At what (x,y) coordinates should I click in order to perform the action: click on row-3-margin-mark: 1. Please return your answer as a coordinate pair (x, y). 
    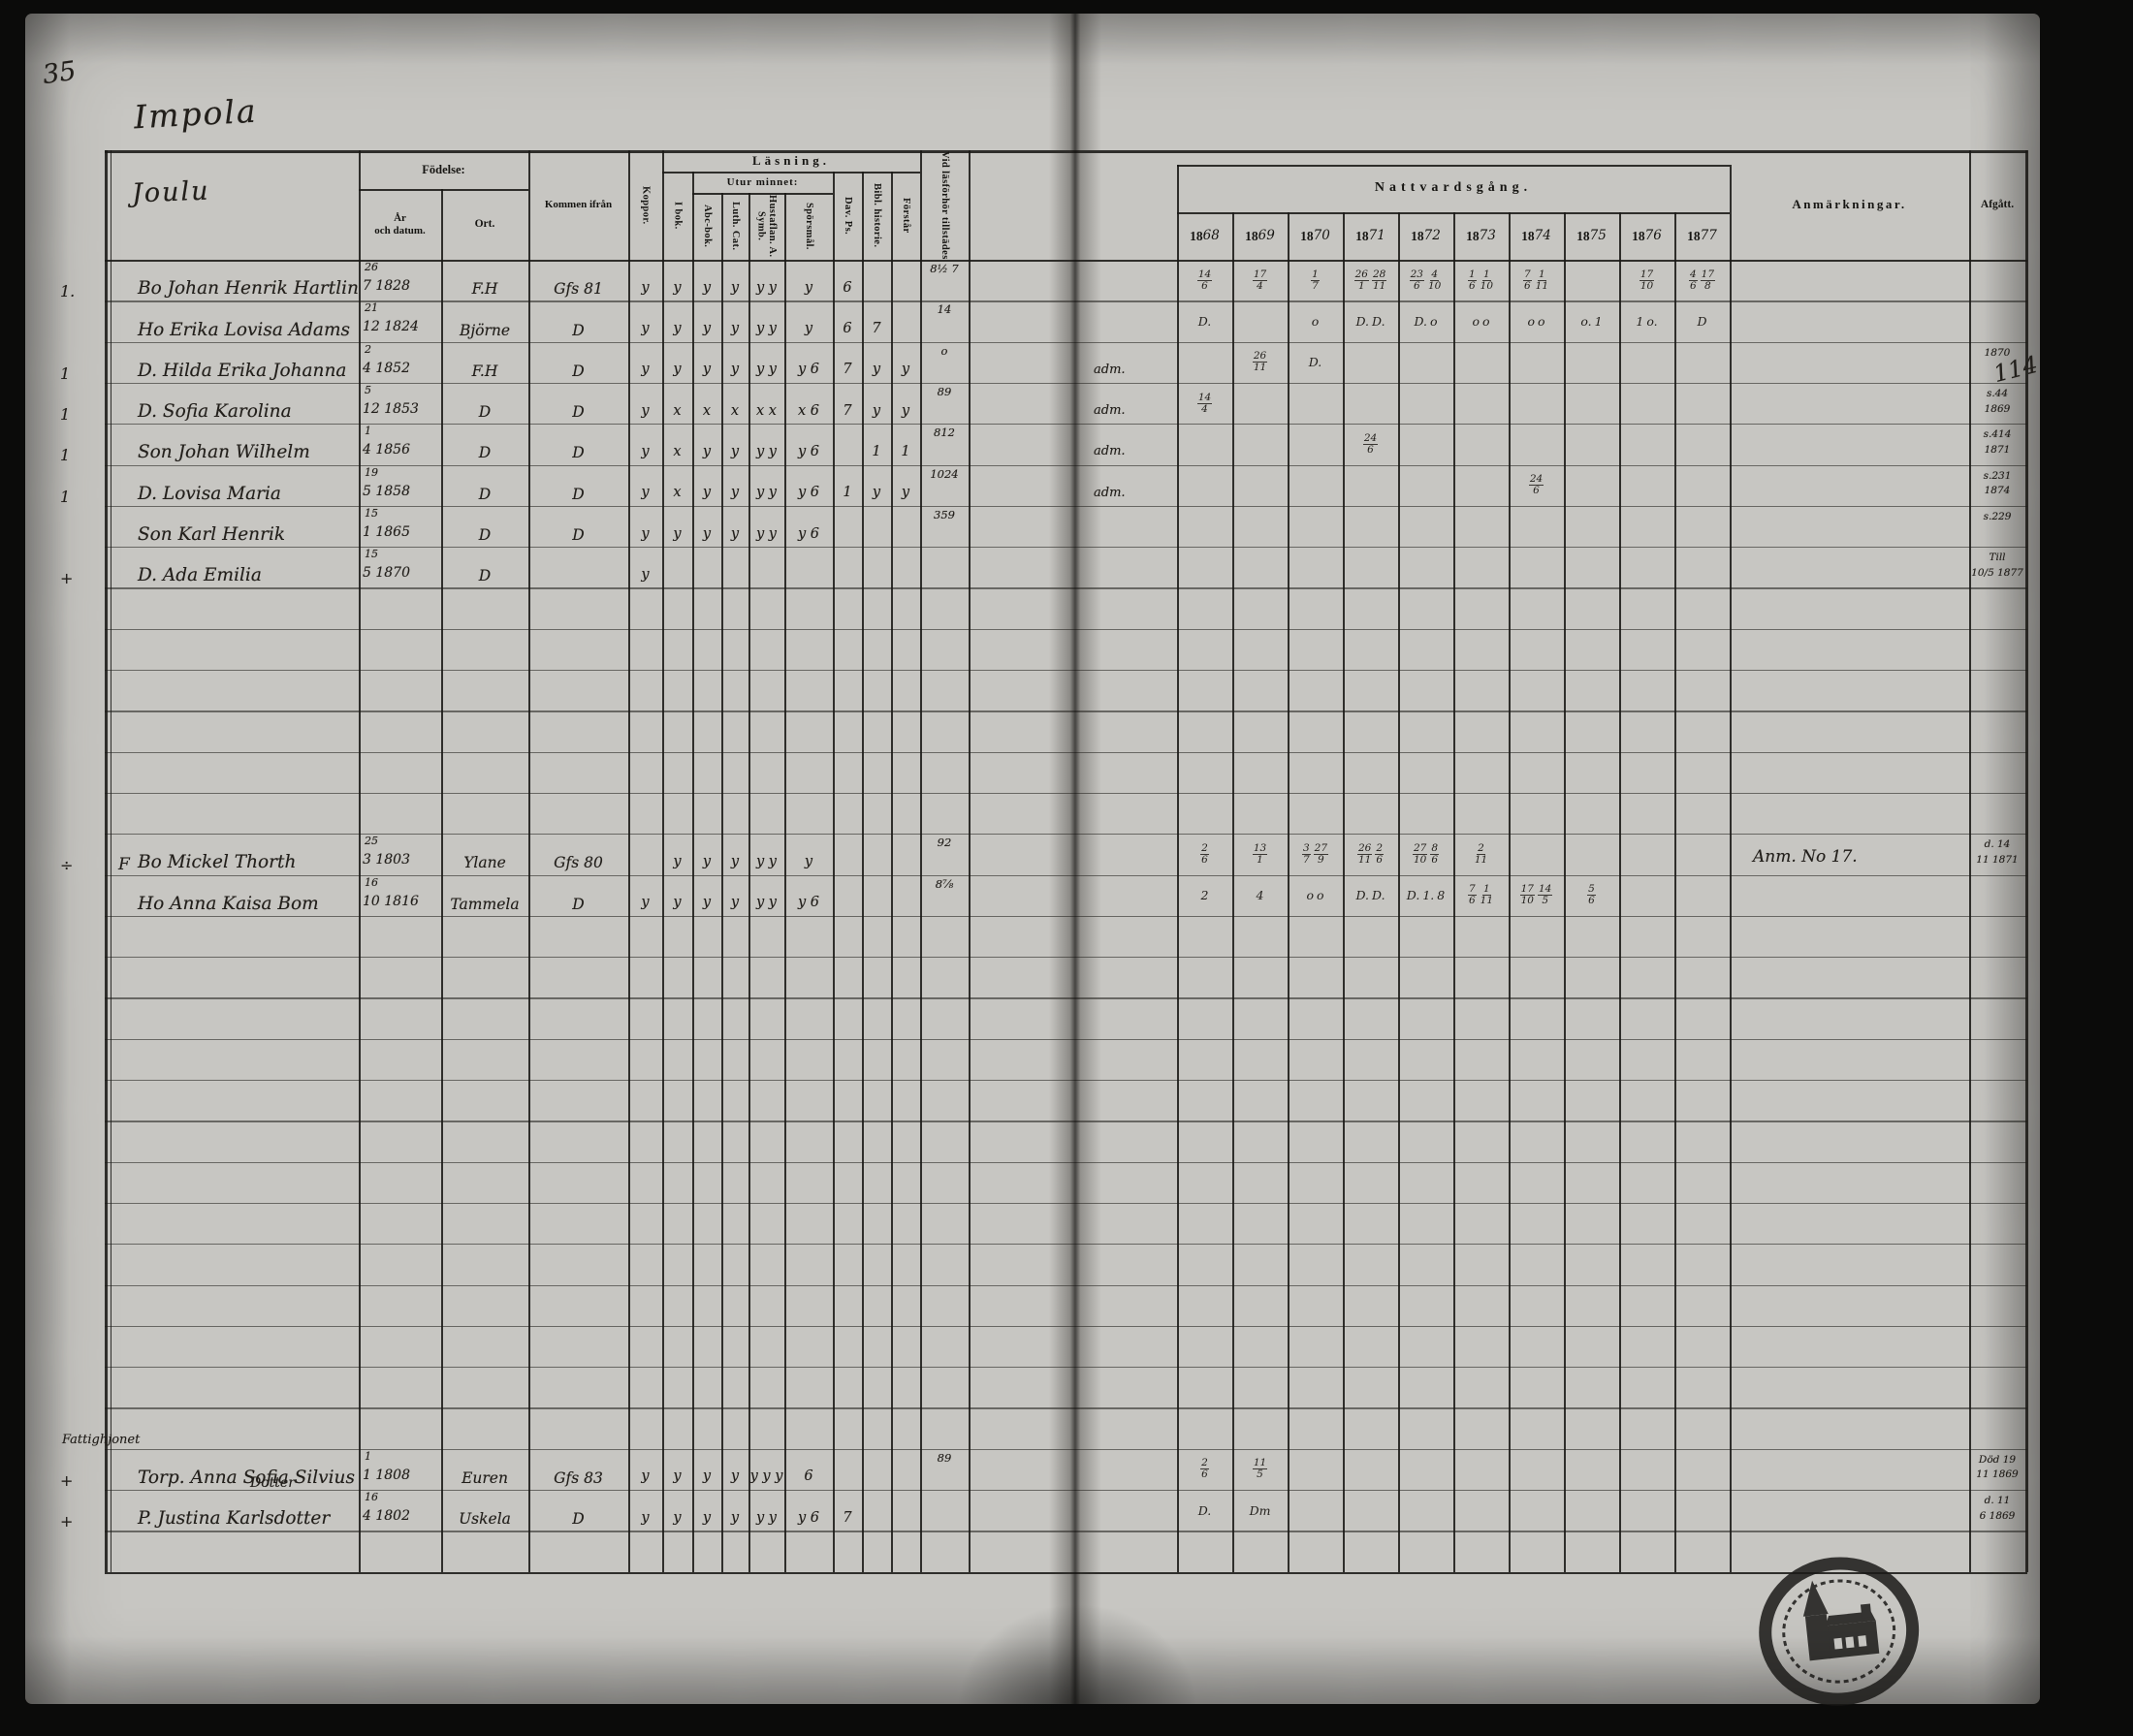
    Looking at the image, I should click on (65, 373).